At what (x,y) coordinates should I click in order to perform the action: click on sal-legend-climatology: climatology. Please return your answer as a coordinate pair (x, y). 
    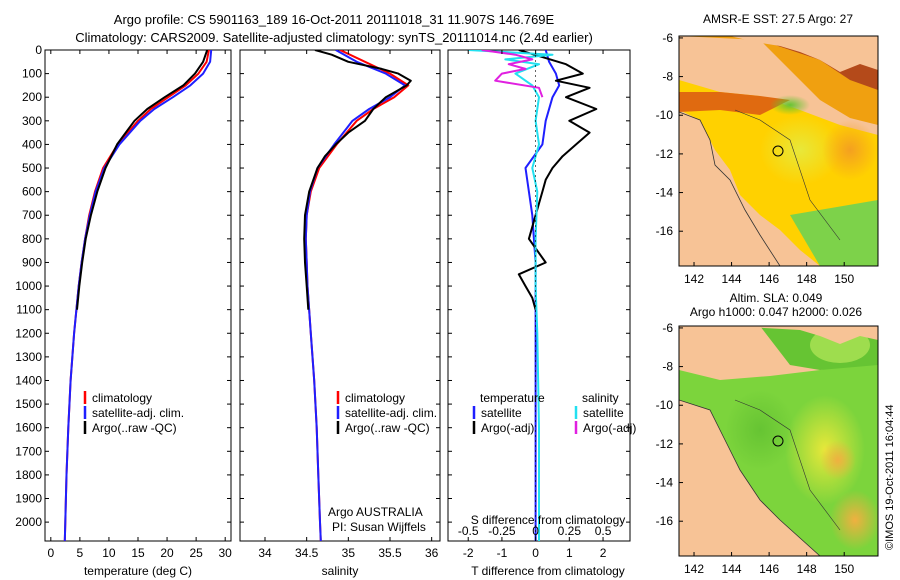
    Looking at the image, I should click on (375, 398).